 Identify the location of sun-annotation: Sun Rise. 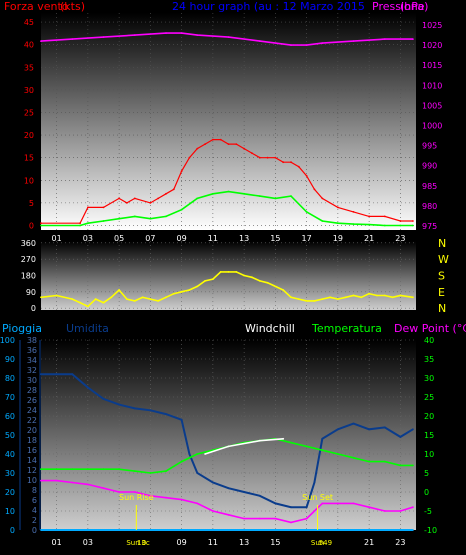
(136, 497).